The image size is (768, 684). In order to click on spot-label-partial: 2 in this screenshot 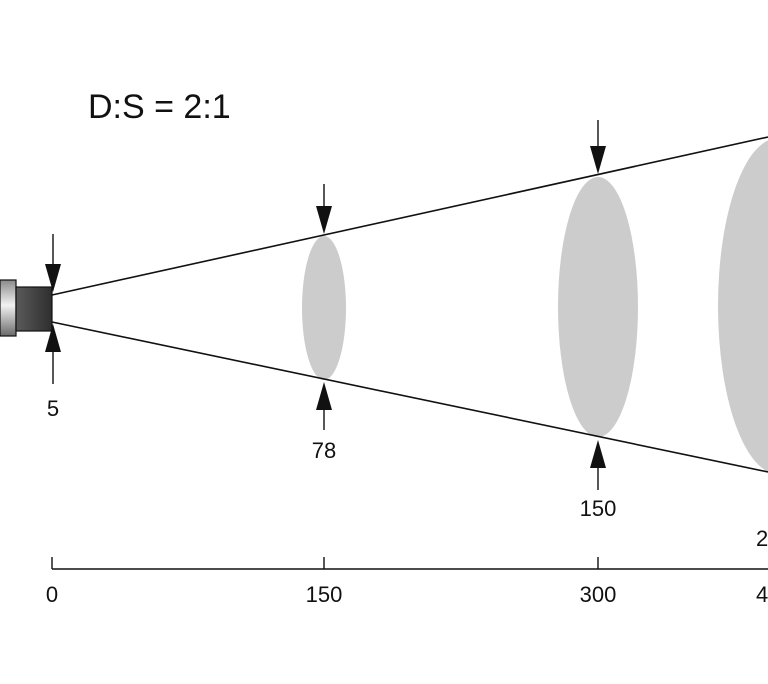, I will do `click(762, 538)`.